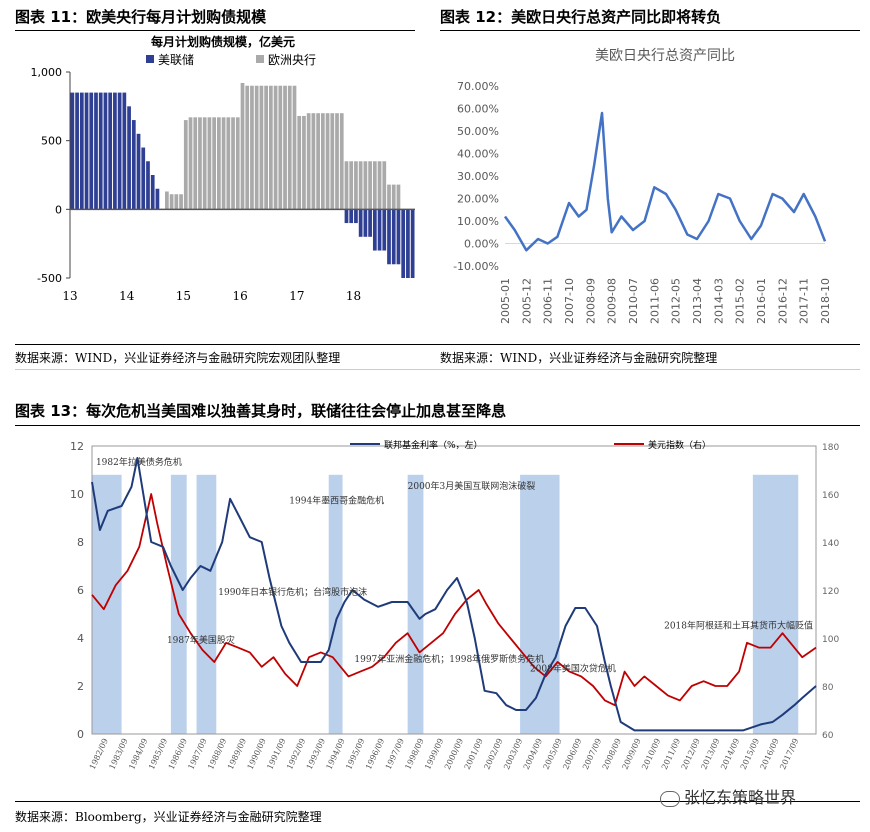  Describe the element at coordinates (395, 754) in the screenshot. I see `fig13-xtick-label: 1997/09` at that location.